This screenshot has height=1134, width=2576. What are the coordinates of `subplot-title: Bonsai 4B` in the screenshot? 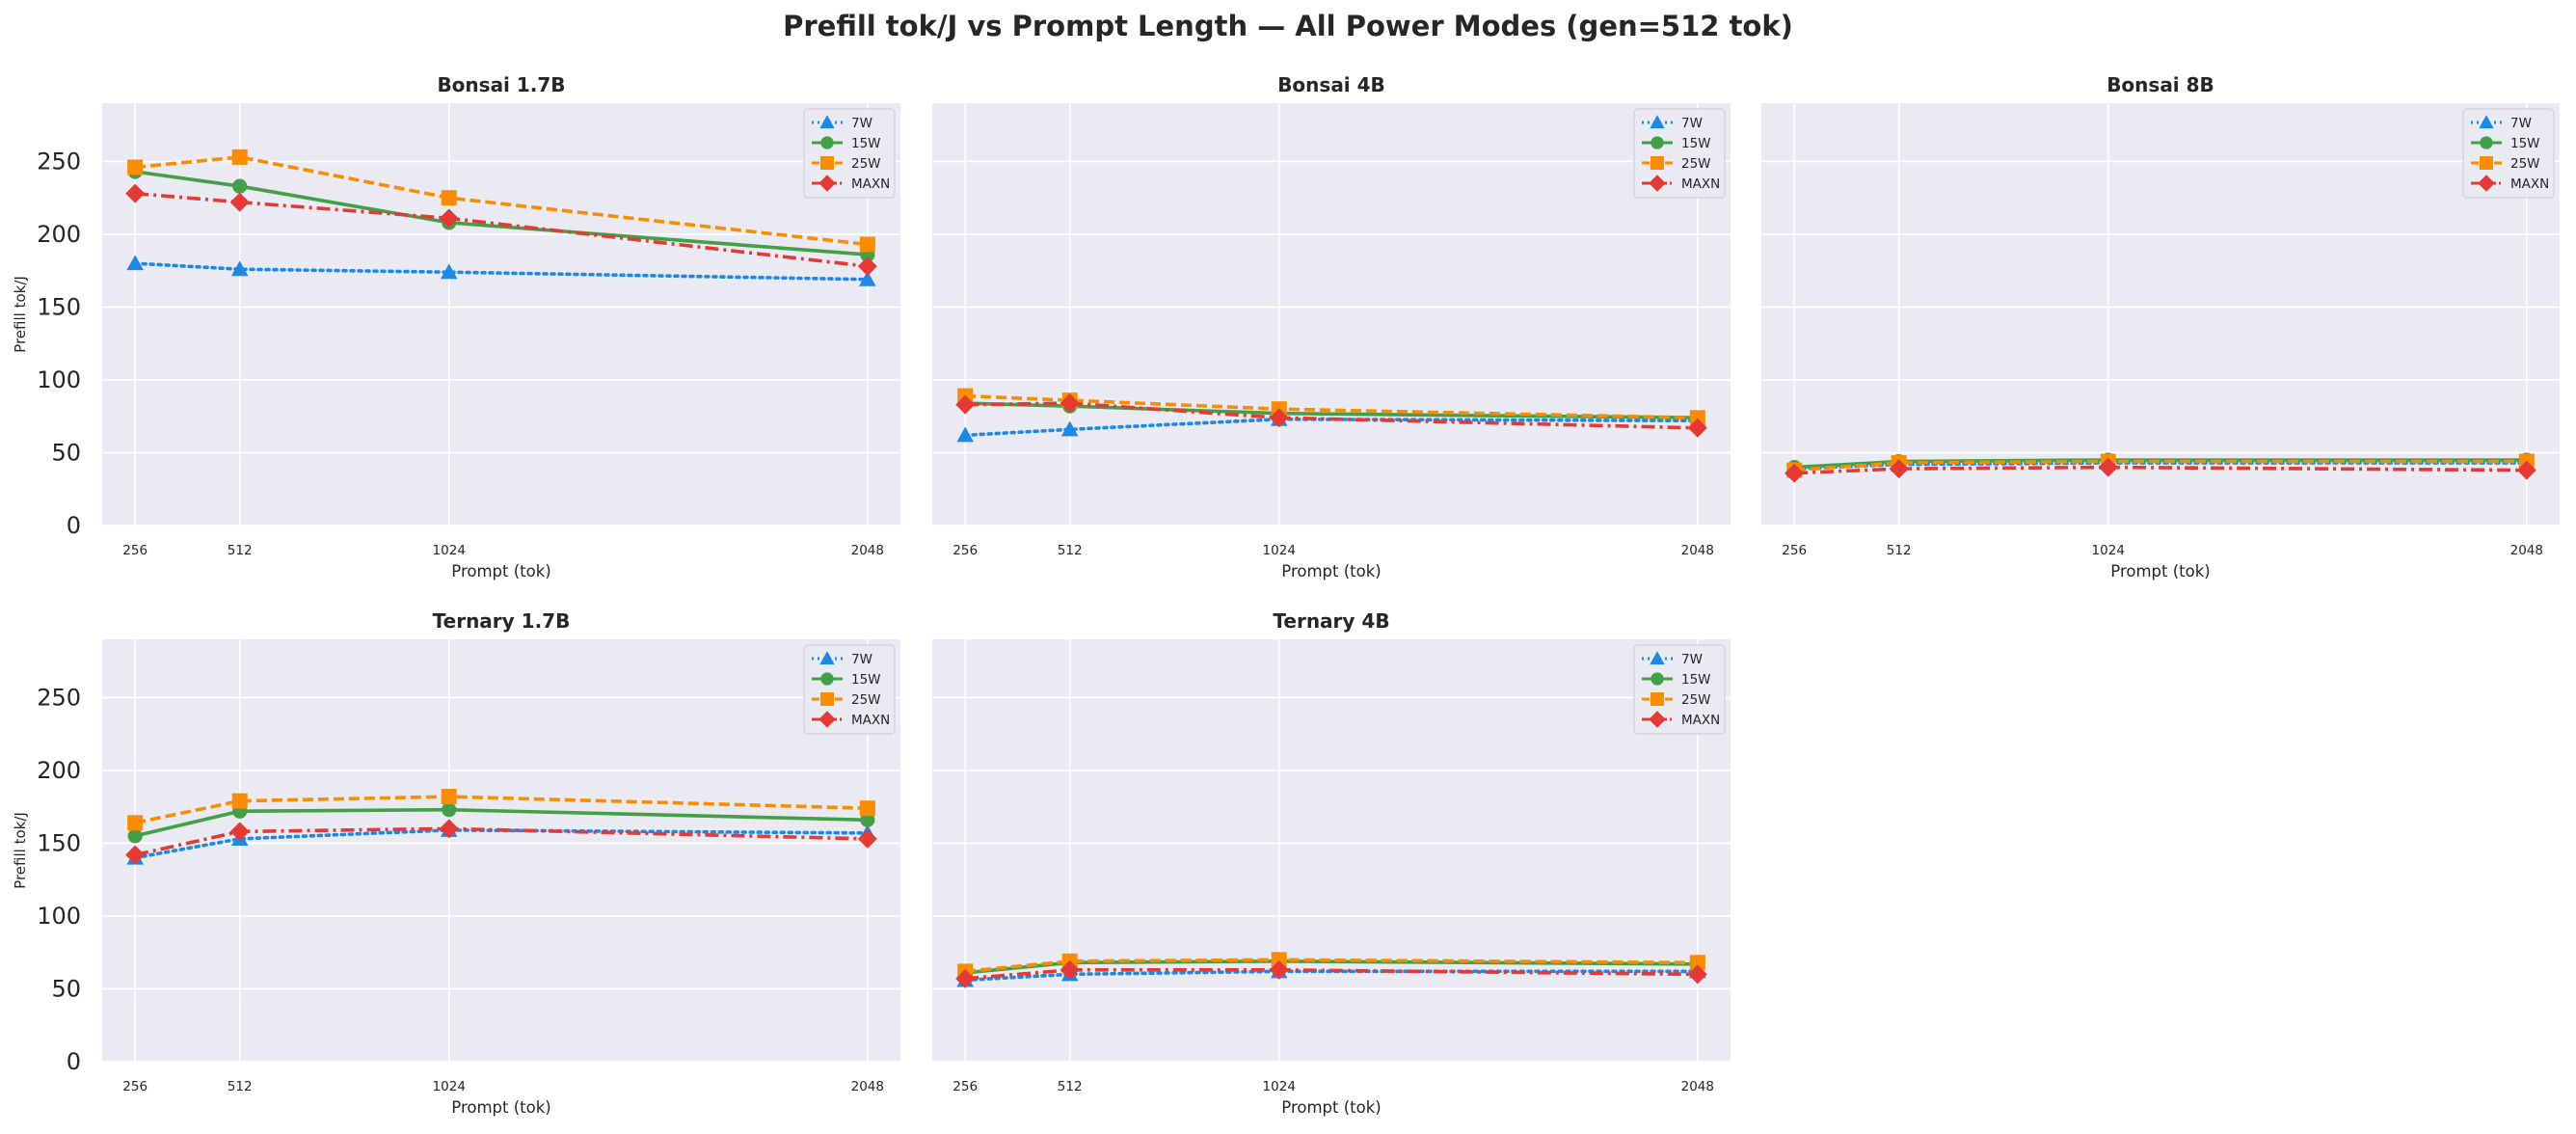 It's located at (1331, 84).